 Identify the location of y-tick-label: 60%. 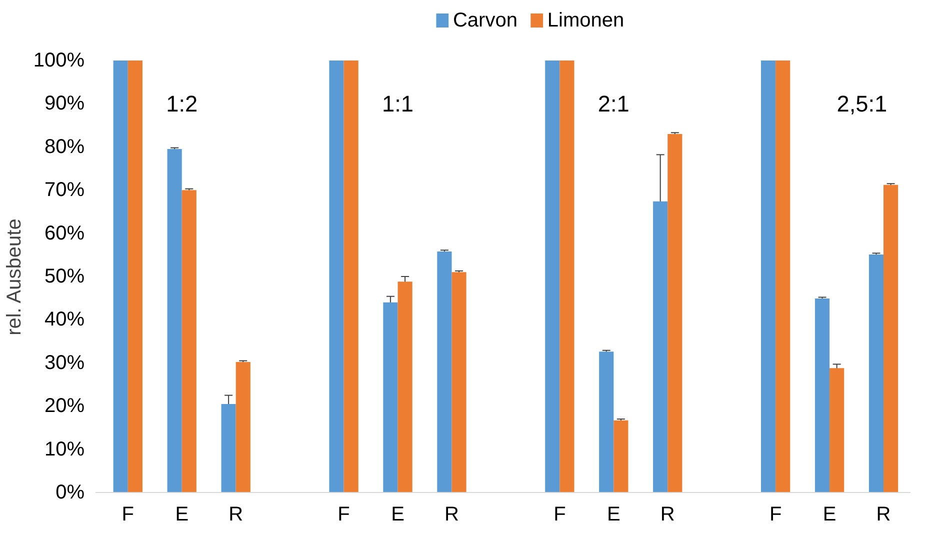
(64, 233).